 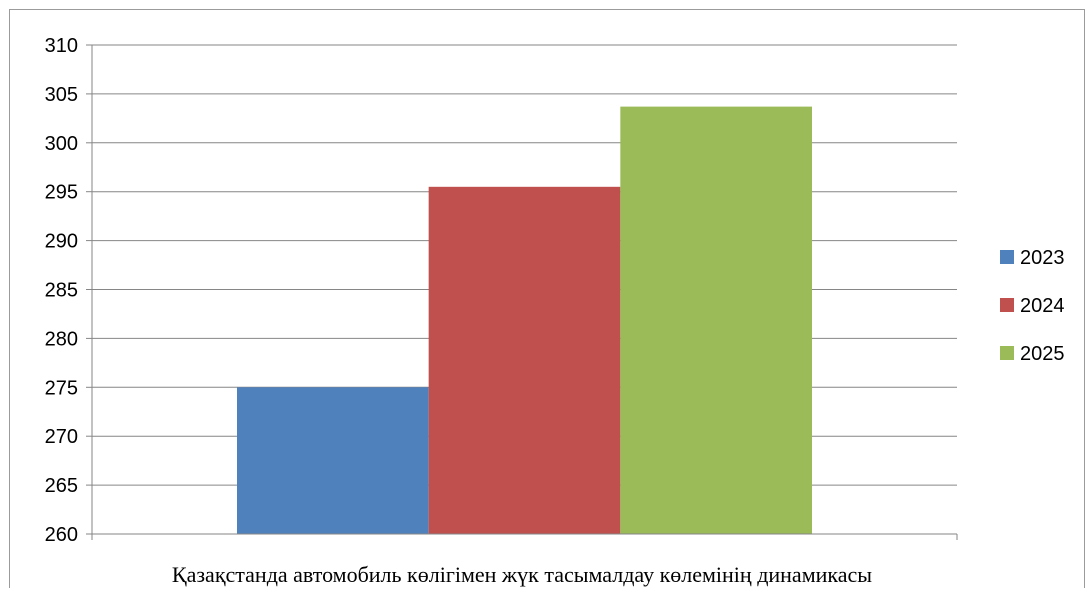 What do you see at coordinates (61, 291) in the screenshot?
I see `y-tick-label: 285` at bounding box center [61, 291].